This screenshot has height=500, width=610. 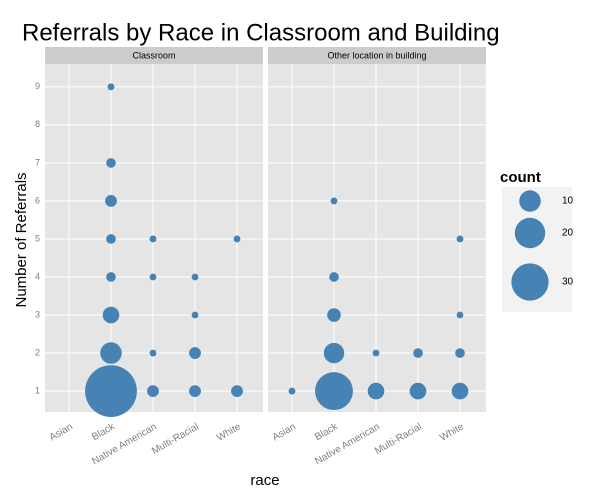 What do you see at coordinates (37, 86) in the screenshot?
I see `y-tick-label: 9` at bounding box center [37, 86].